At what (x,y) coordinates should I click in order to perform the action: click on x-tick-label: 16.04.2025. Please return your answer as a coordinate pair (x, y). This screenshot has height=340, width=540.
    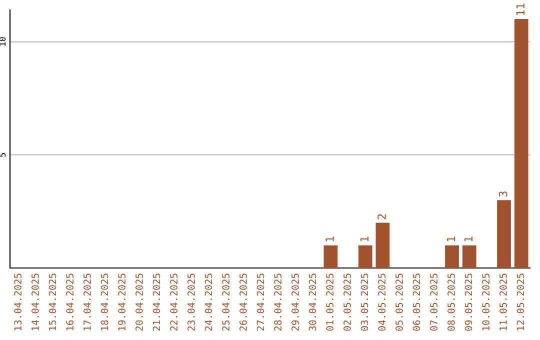
    Looking at the image, I should click on (70, 302).